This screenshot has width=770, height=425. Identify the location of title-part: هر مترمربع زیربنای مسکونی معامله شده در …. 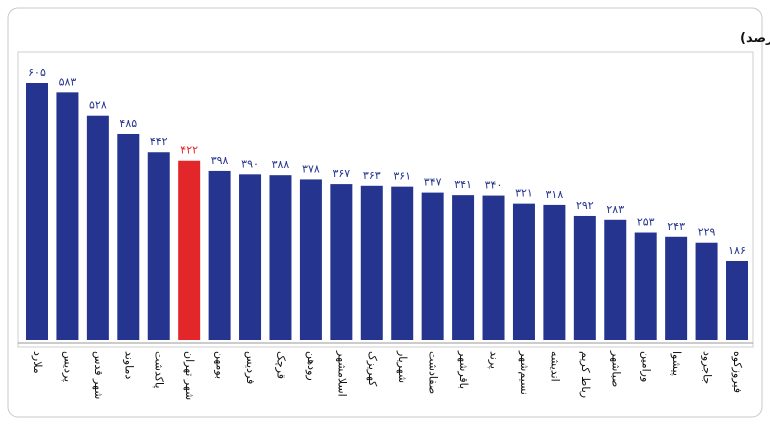
(755, 38).